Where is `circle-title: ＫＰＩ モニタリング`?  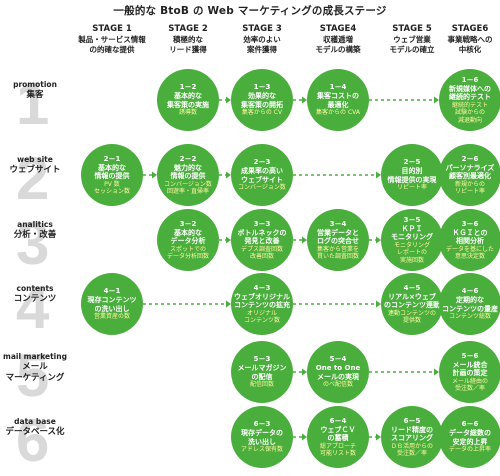 circle-title: ＫＰＩ モニタリング is located at coordinates (412, 233).